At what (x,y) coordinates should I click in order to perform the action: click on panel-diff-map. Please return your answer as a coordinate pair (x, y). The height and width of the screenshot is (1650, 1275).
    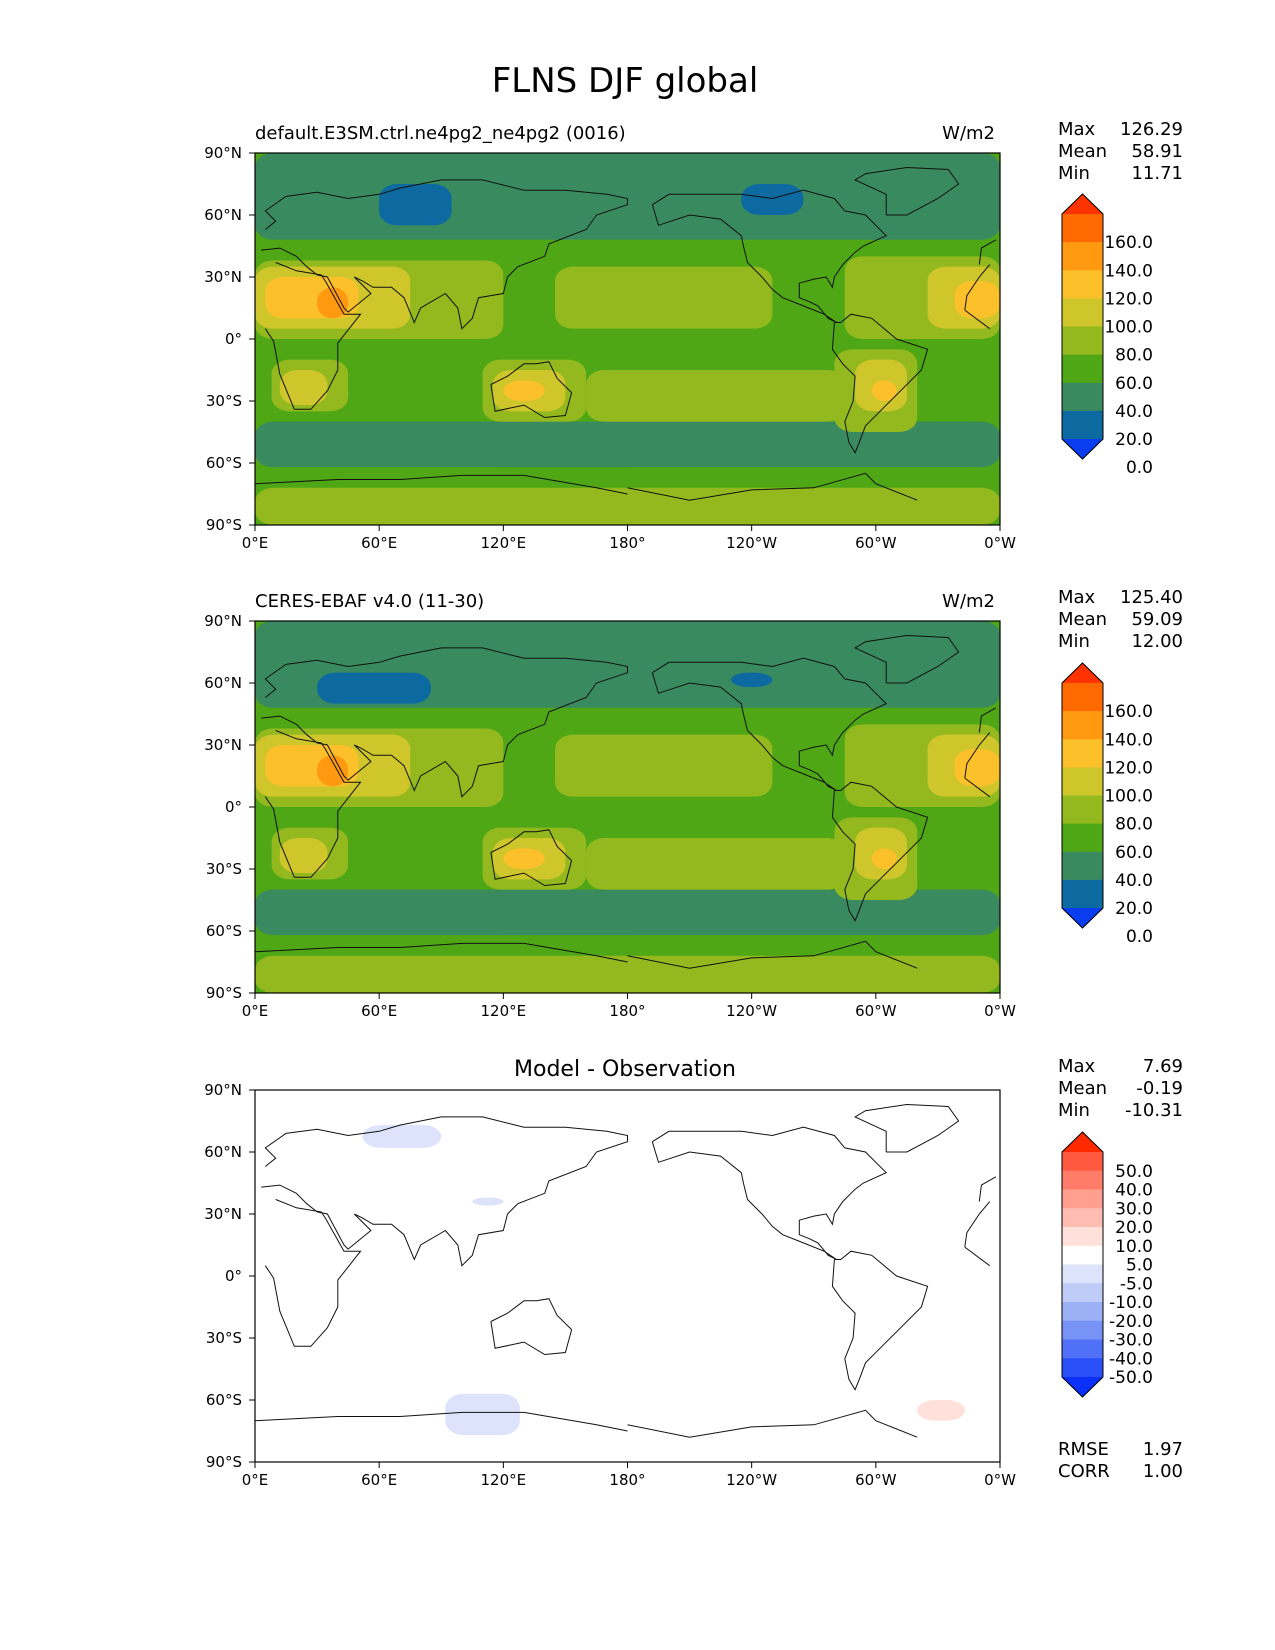
    Looking at the image, I should click on (627, 1276).